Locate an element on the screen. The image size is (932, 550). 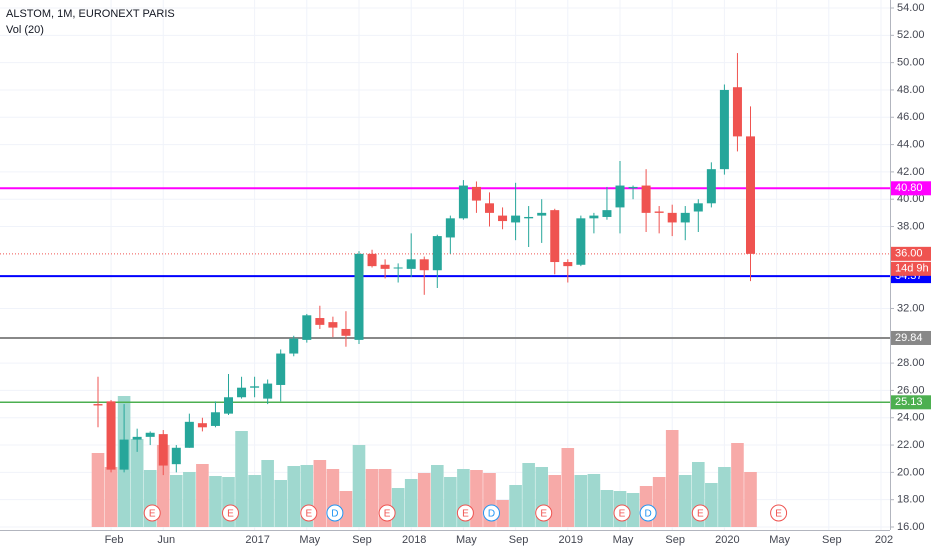
countdown-box is located at coordinates (911, 268).